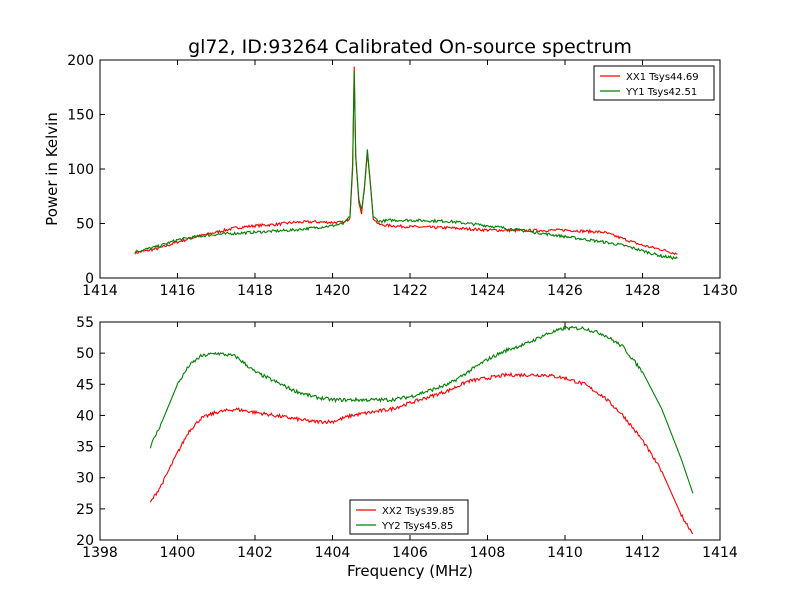 The height and width of the screenshot is (600, 800). I want to click on y-tick-label: 200, so click(80, 61).